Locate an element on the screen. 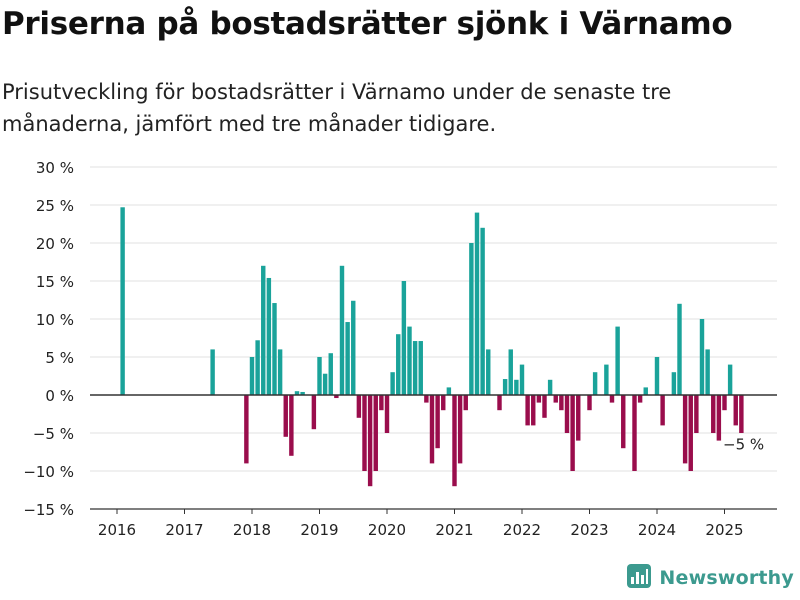 The width and height of the screenshot is (800, 600). x-tick-label: 2024 is located at coordinates (657, 530).